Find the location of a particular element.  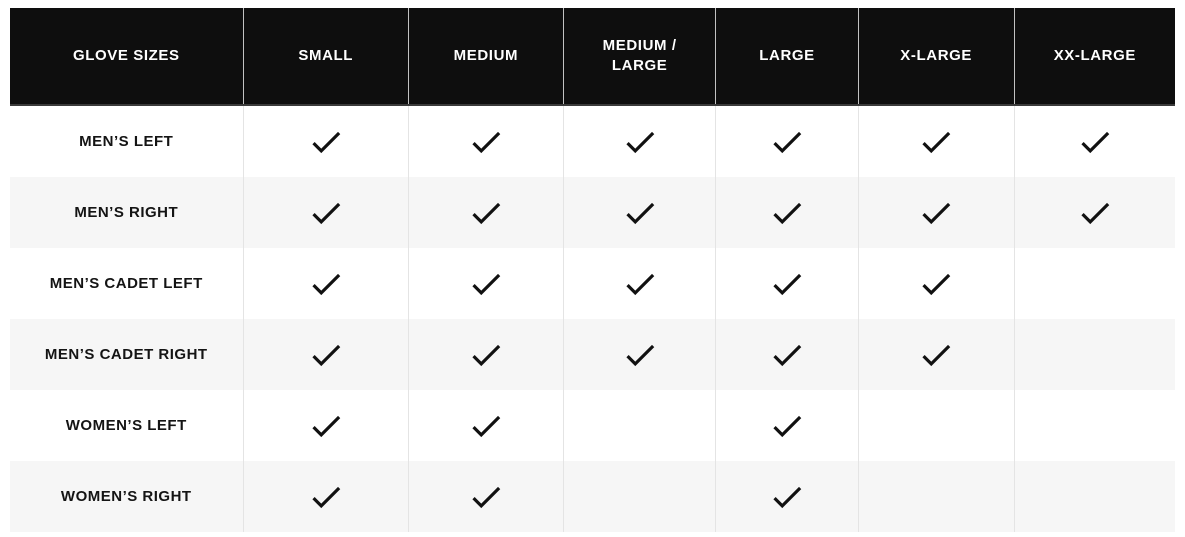

table-row: MEN’S CADET RIGHT is located at coordinates (592, 354).